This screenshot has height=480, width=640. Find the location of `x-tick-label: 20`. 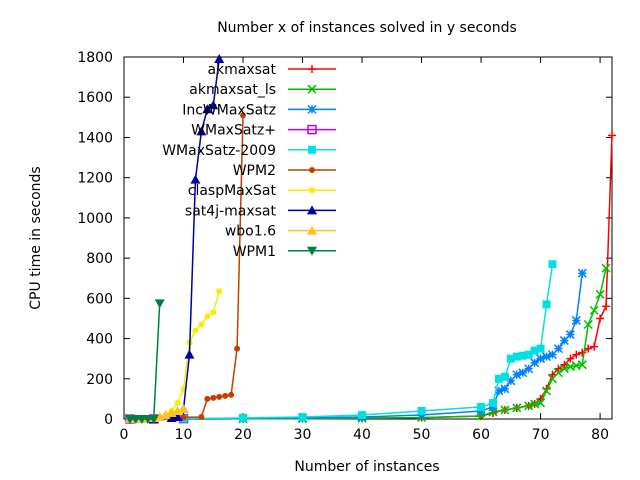

x-tick-label: 20 is located at coordinates (243, 435).